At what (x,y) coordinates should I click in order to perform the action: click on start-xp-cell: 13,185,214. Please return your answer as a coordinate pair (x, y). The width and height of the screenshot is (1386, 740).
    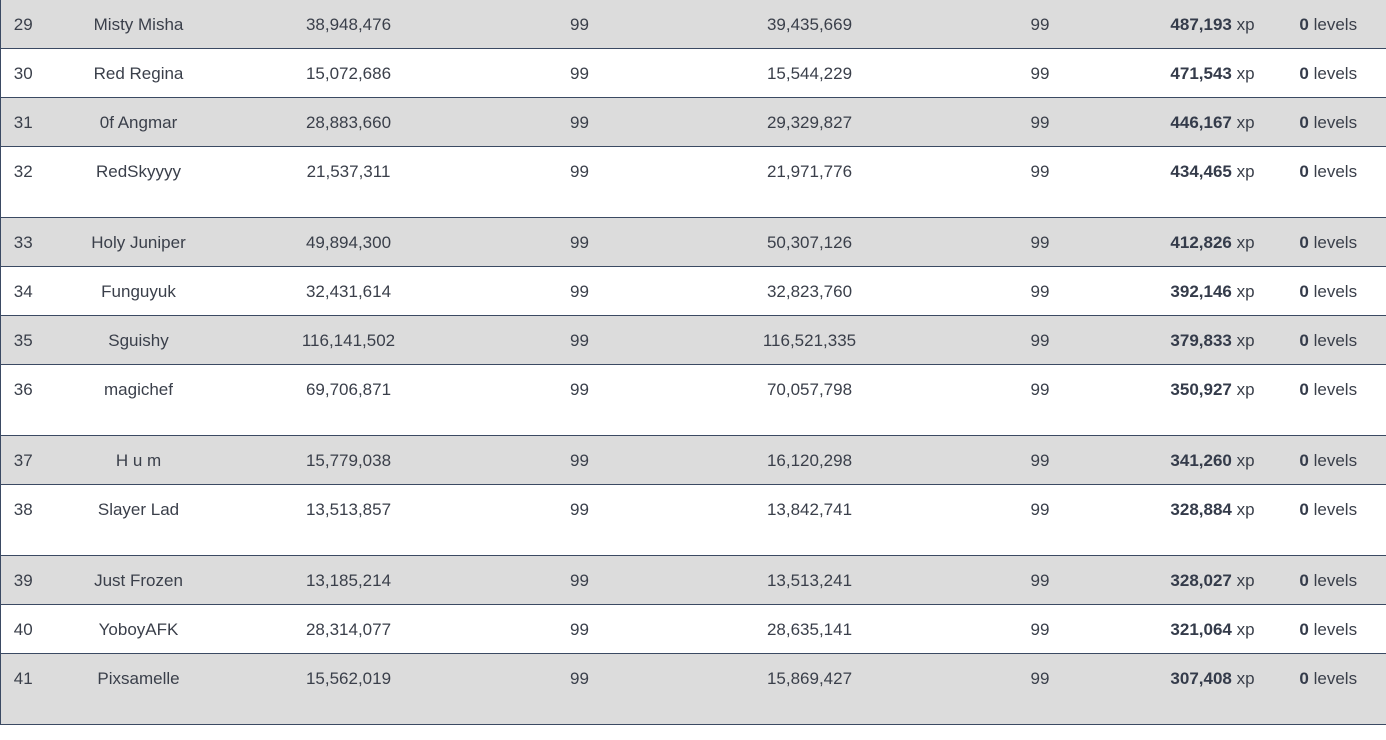
    Looking at the image, I should click on (348, 580).